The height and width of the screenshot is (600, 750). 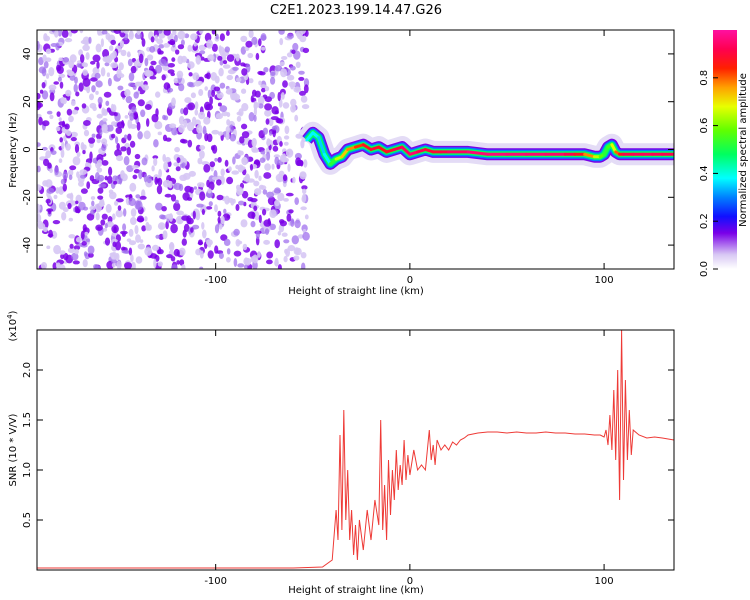 I want to click on colorbar-tick-label: 0.8, so click(x=704, y=78).